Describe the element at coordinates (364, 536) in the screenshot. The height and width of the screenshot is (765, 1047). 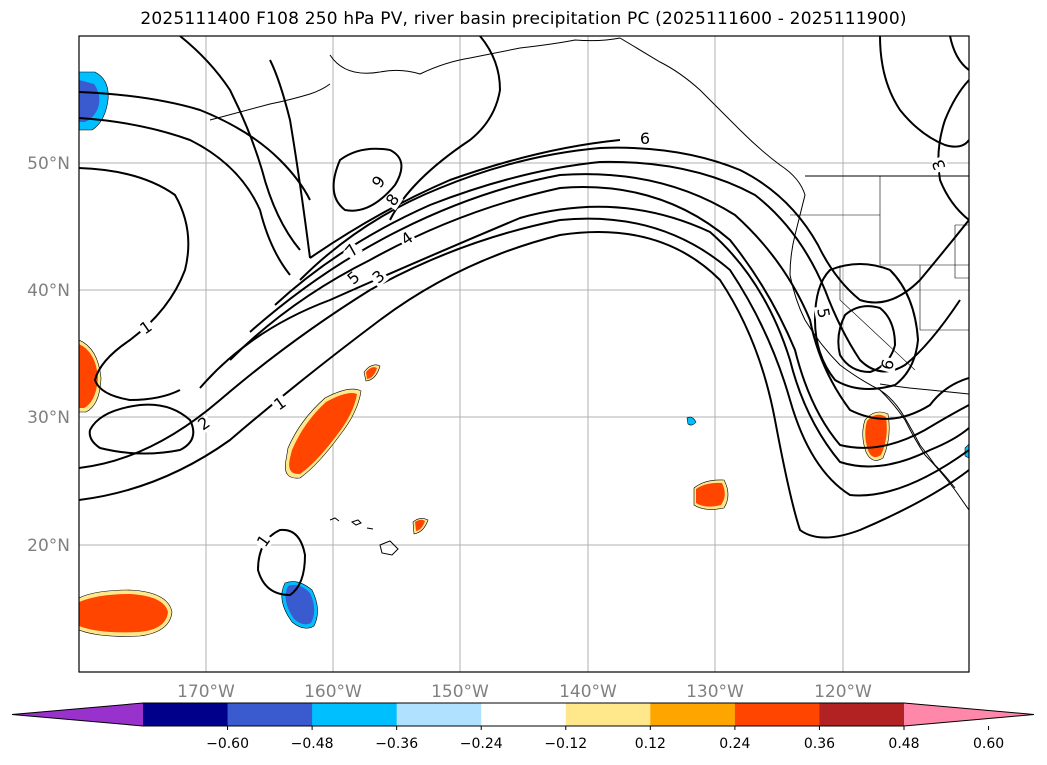
I see `hawaii-islands` at that location.